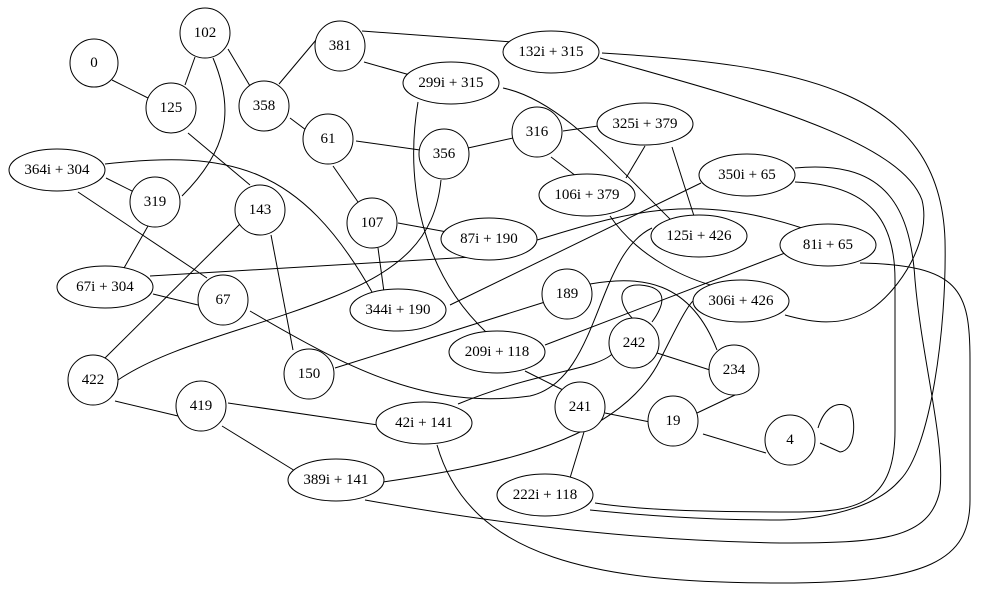 The height and width of the screenshot is (604, 989). Describe the element at coordinates (537, 132) in the screenshot. I see `node-316: 316` at that location.